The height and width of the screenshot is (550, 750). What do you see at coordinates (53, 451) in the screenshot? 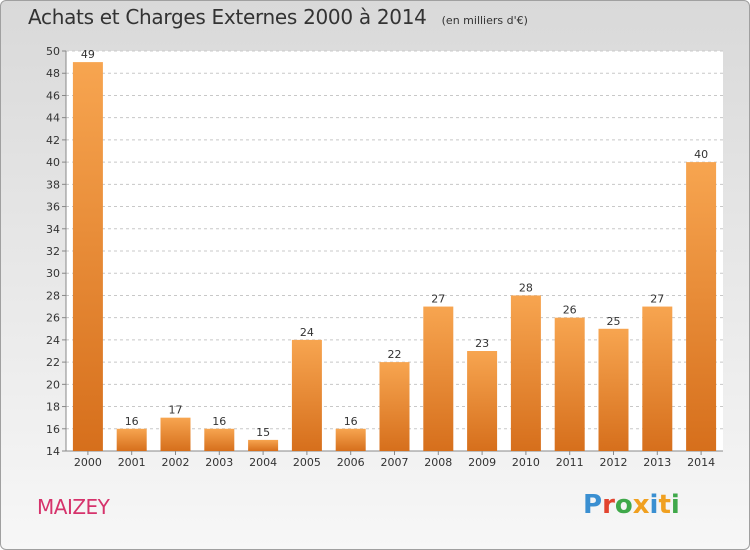
I see `y-tick-label: 14` at bounding box center [53, 451].